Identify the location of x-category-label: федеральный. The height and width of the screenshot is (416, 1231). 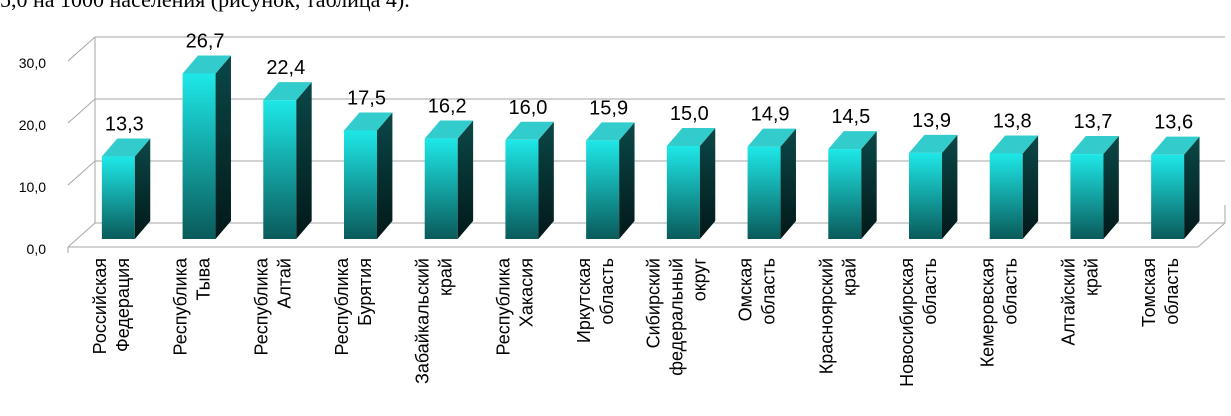
(676, 317).